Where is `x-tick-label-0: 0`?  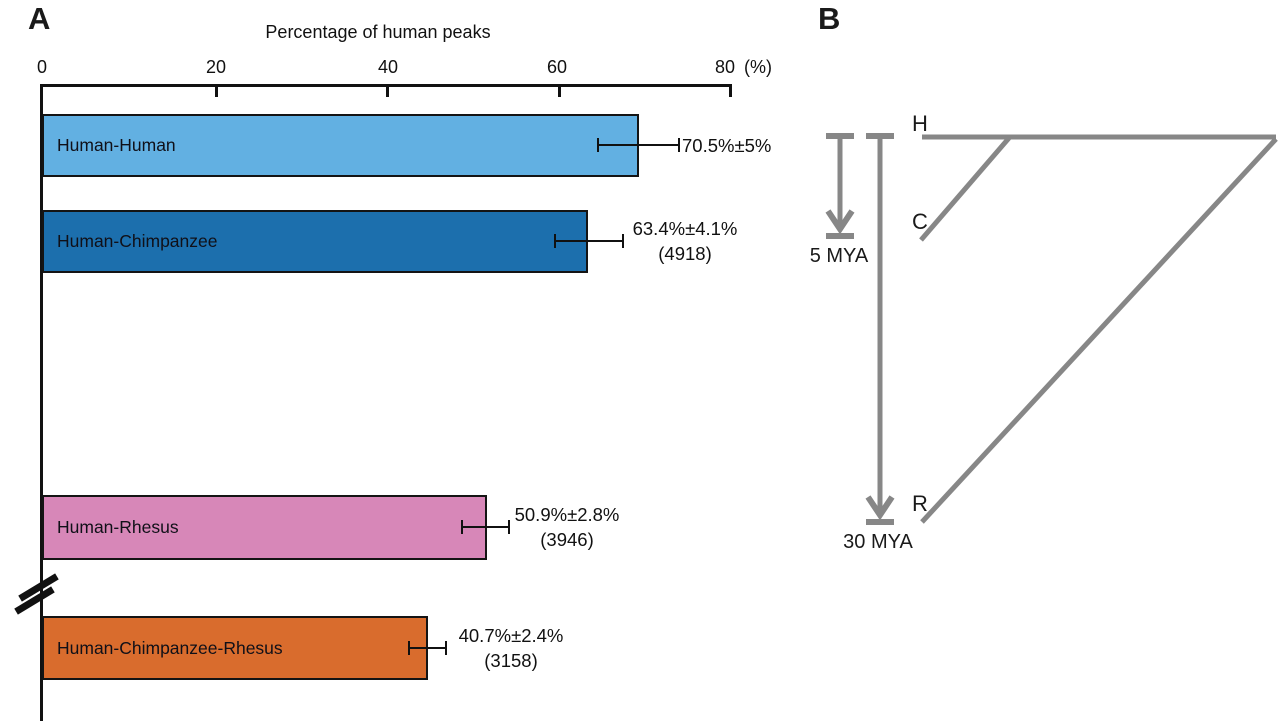 x-tick-label-0: 0 is located at coordinates (42, 67).